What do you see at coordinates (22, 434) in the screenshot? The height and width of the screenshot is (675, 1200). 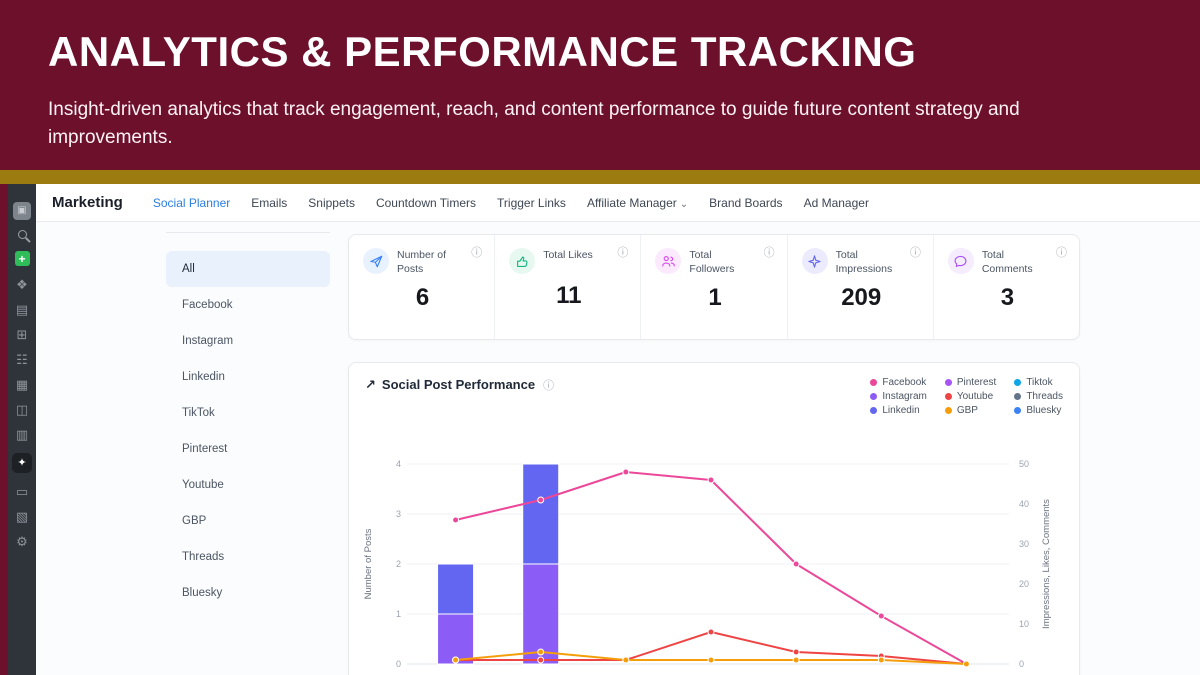 I see `automation-icon: ▥` at bounding box center [22, 434].